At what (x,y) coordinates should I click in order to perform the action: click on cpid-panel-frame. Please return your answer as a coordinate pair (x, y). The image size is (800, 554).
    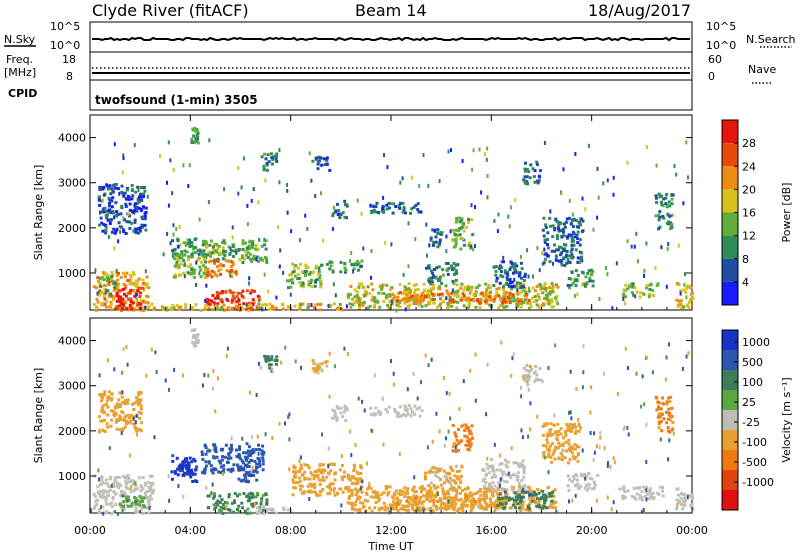
    Looking at the image, I should click on (391, 95).